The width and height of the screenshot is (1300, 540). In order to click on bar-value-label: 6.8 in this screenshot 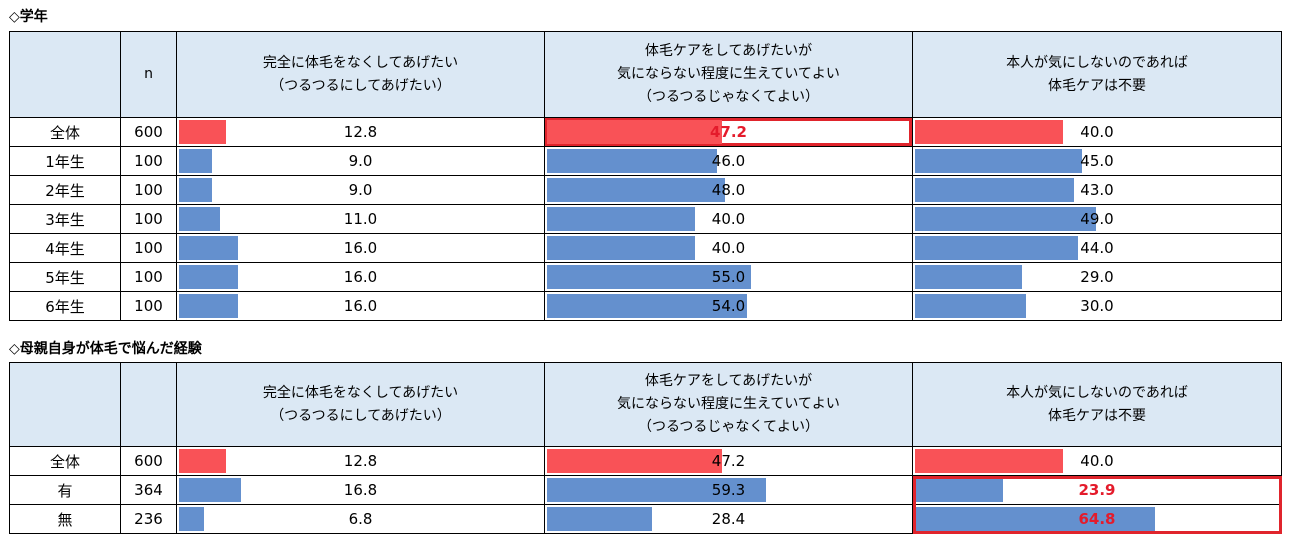, I will do `click(360, 519)`.